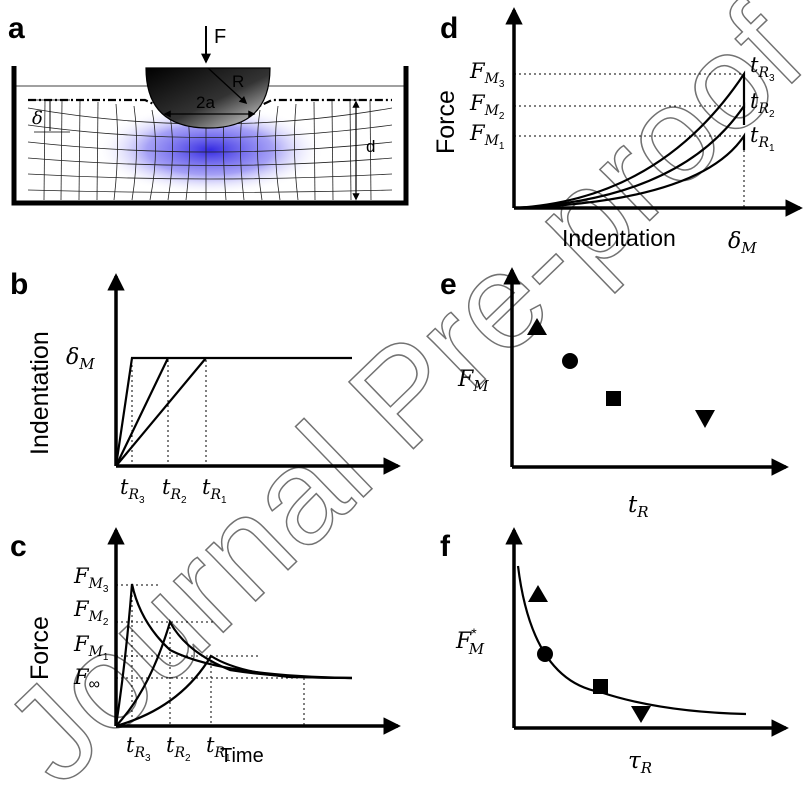  What do you see at coordinates (16, 28) in the screenshot?
I see `panel-label-a: a` at bounding box center [16, 28].